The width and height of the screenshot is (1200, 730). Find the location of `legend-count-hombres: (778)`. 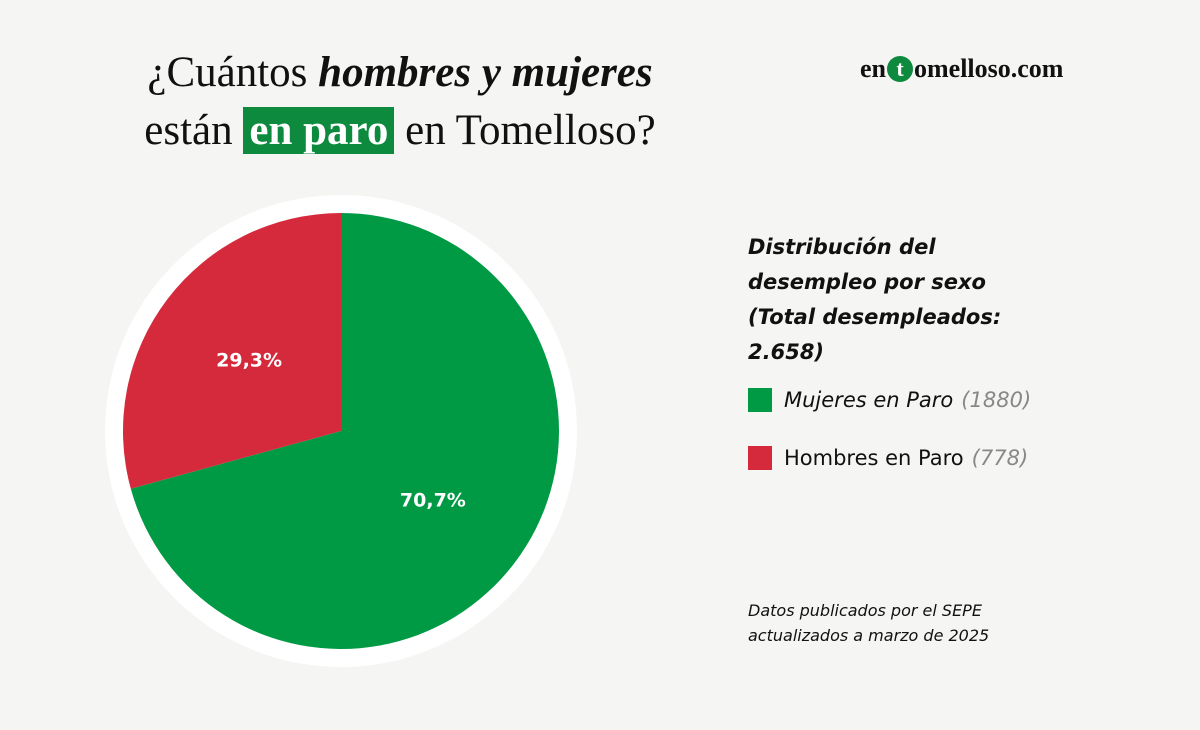

legend-count-hombres: (778) is located at coordinates (1000, 458).